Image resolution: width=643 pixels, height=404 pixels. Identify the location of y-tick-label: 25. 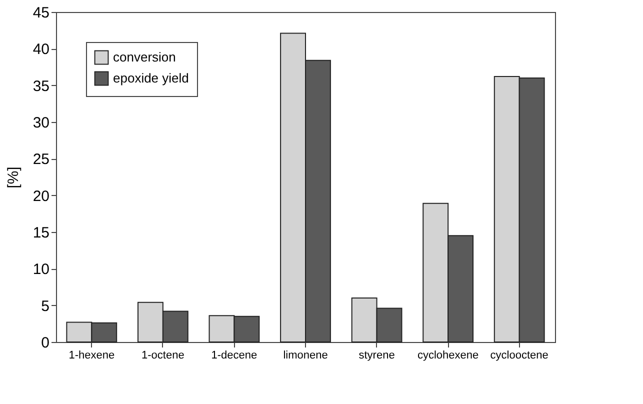
(41, 159).